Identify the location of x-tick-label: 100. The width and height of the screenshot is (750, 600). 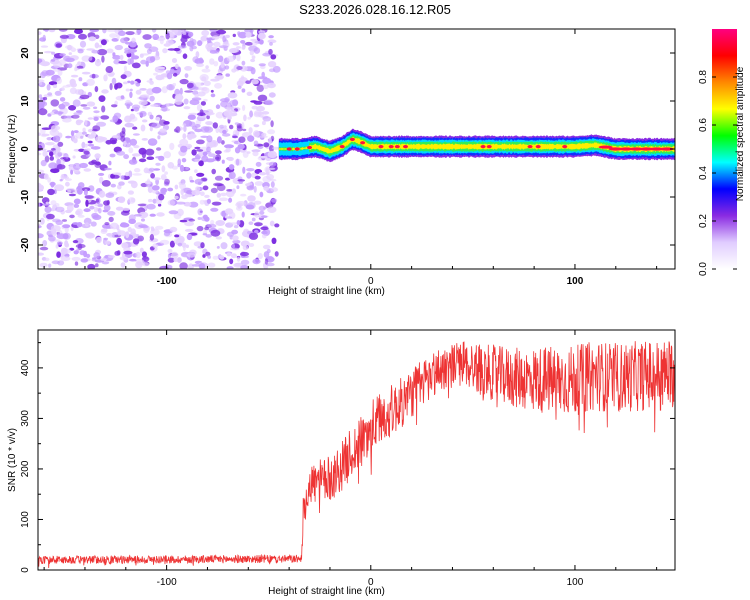
(575, 281).